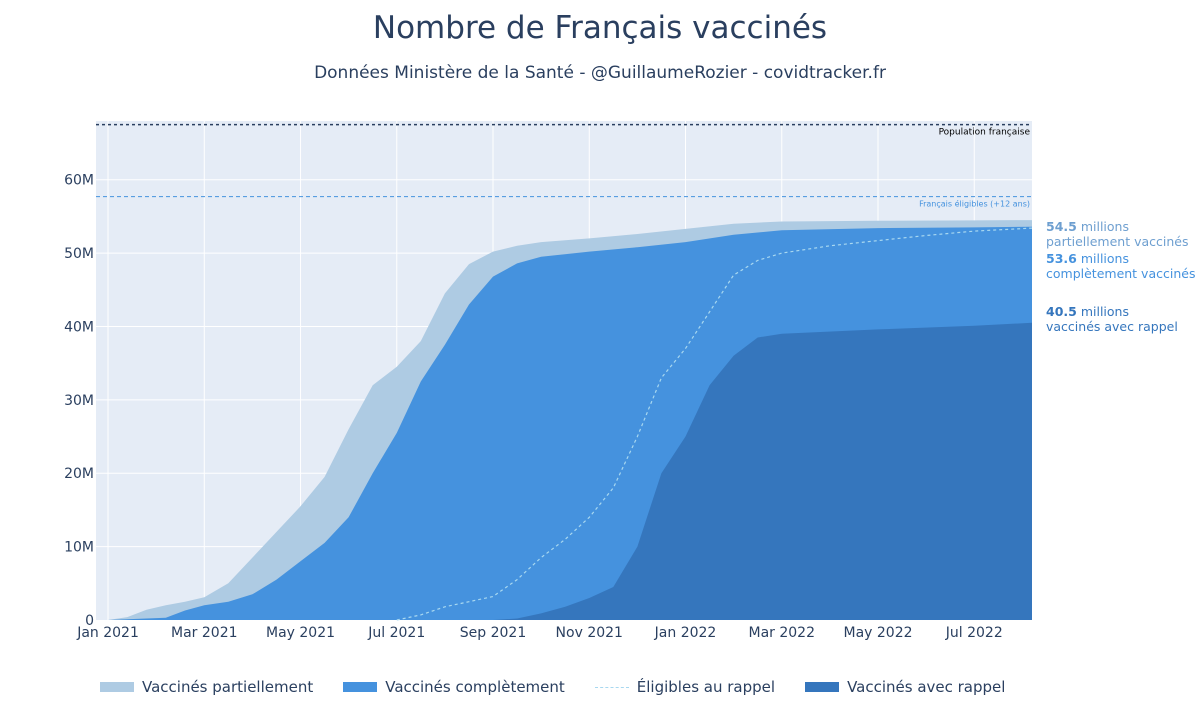 The height and width of the screenshot is (720, 1200). What do you see at coordinates (79, 474) in the screenshot?
I see `y-tick-label: 20M` at bounding box center [79, 474].